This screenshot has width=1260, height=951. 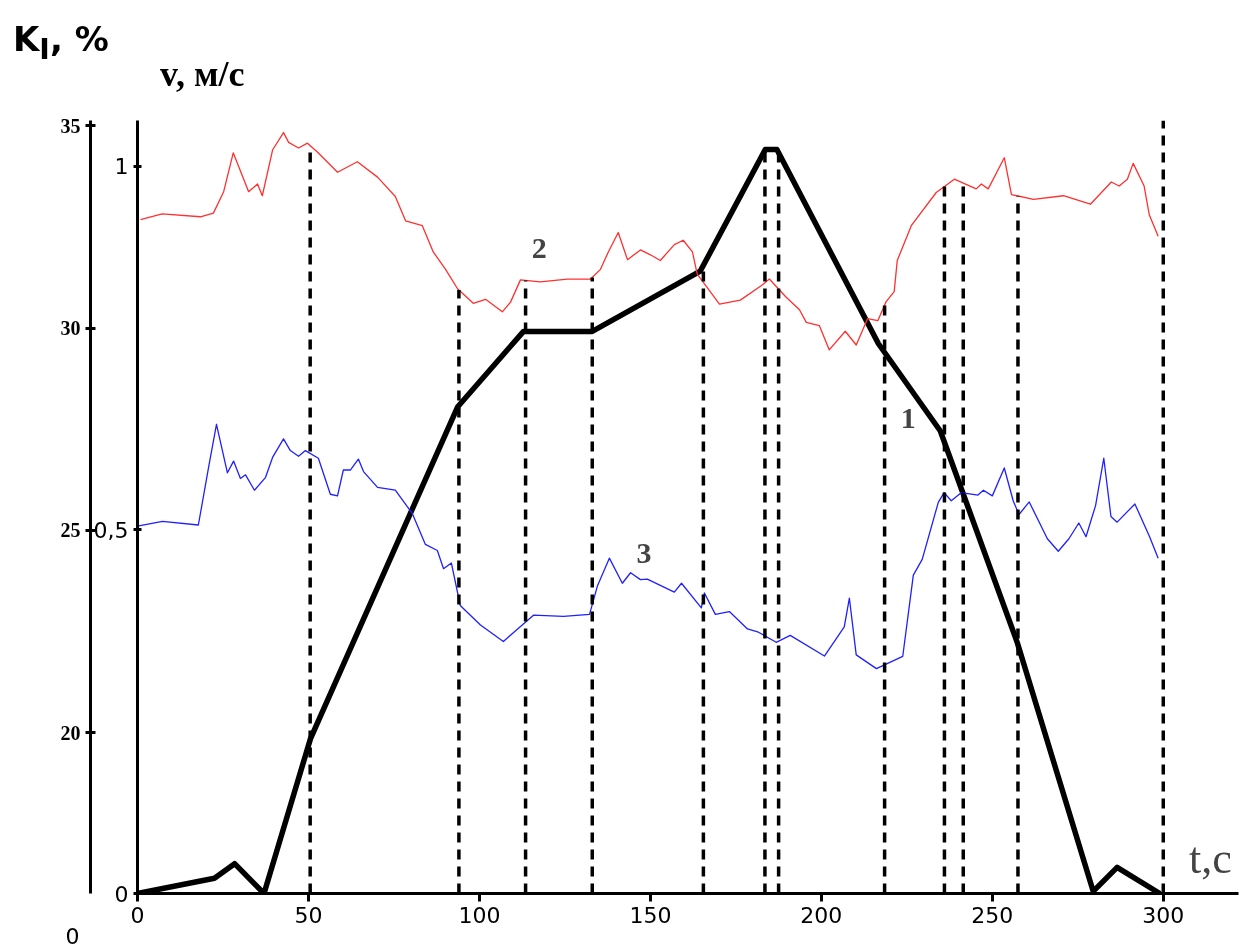 What do you see at coordinates (121, 894) in the screenshot?
I see `y-tick-label: 0` at bounding box center [121, 894].